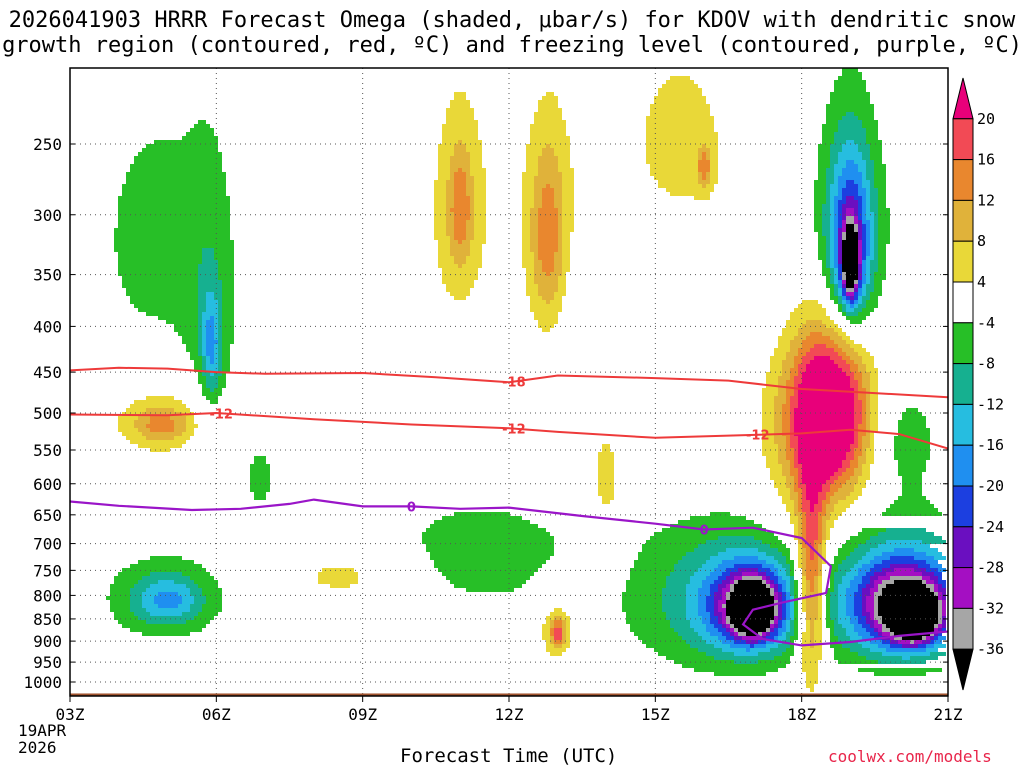 Image resolution: width=1024 pixels, height=768 pixels. I want to click on site-credit: coolwx.com/models, so click(910, 756).